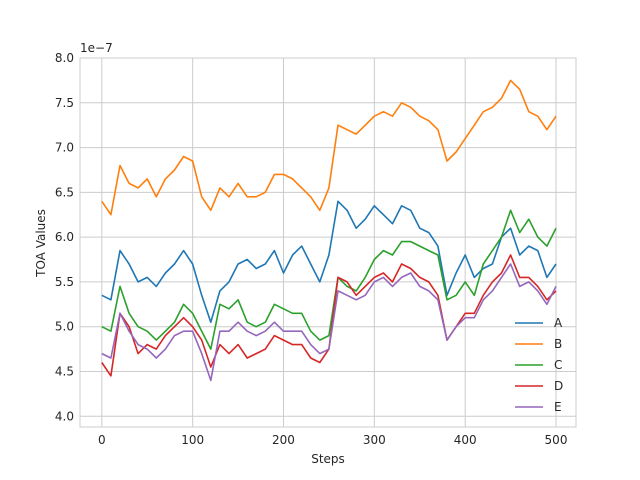 The width and height of the screenshot is (640, 480). Describe the element at coordinates (64, 192) in the screenshot. I see `y-tick-label: 6.5` at that location.